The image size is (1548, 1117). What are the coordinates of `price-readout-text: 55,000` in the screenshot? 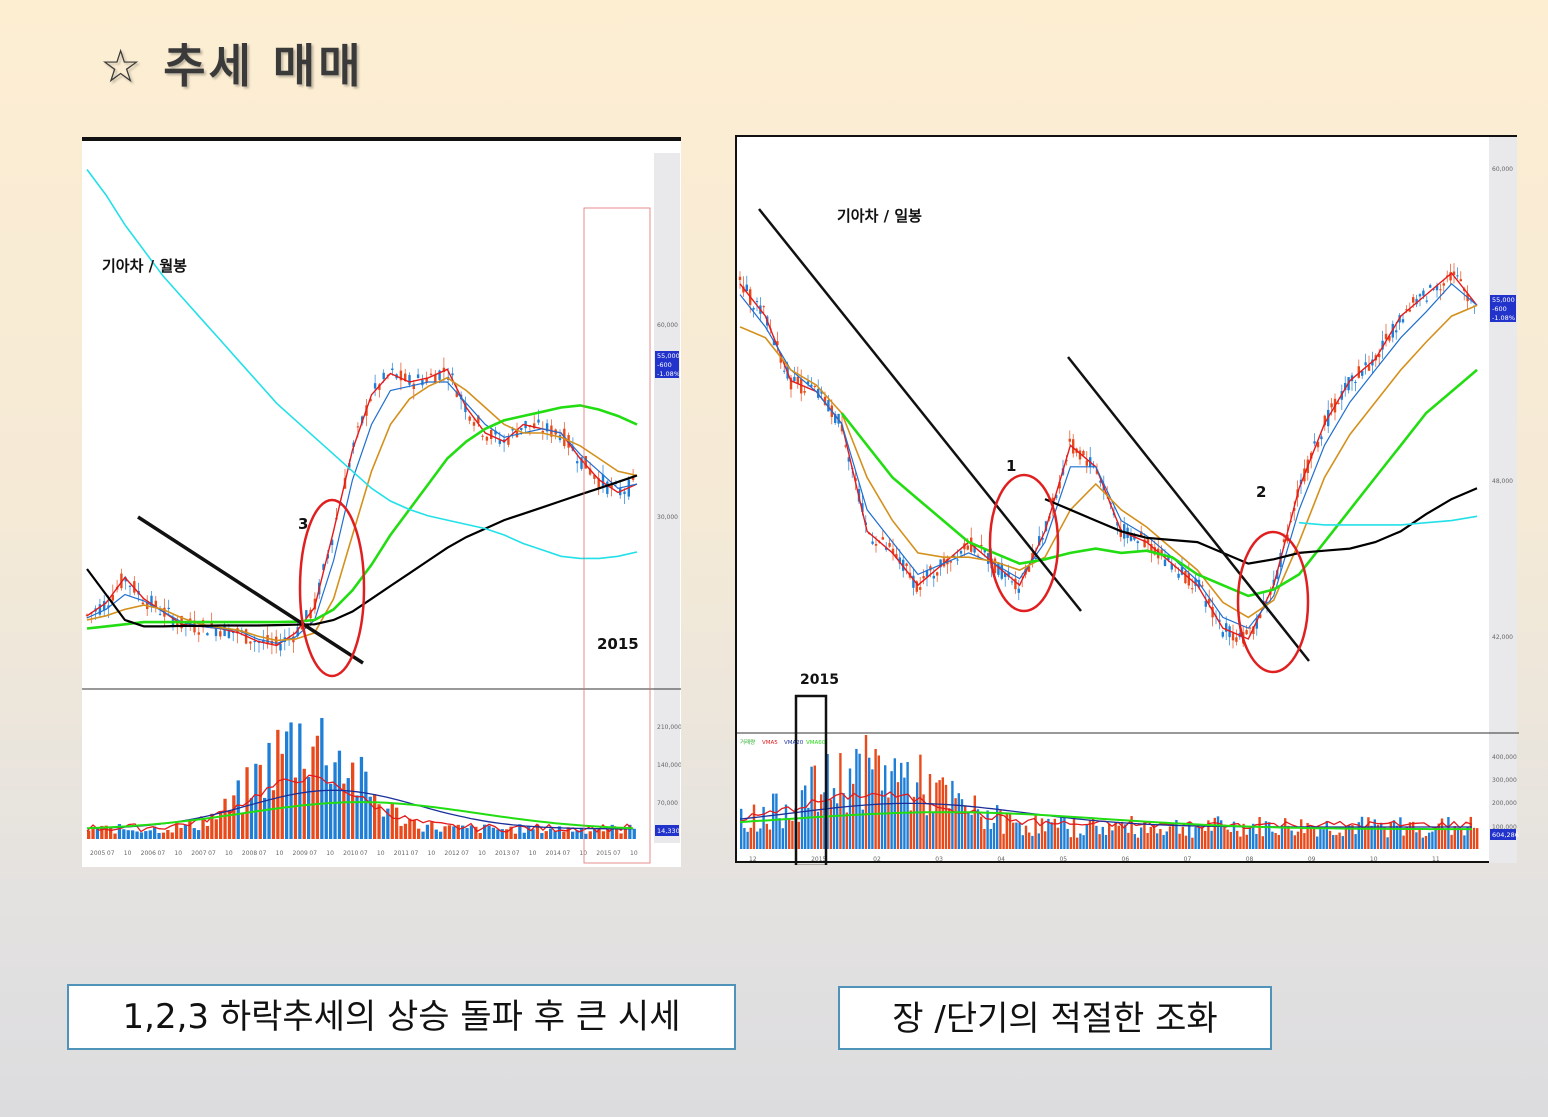 It's located at (668, 356).